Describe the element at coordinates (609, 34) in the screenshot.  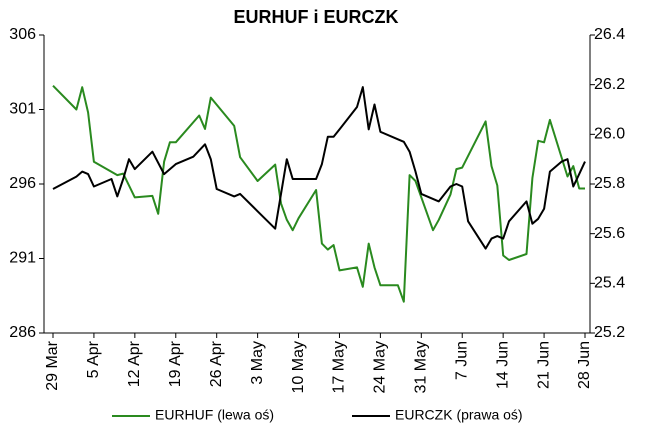
I see `y2-tick-label: 26.4` at that location.